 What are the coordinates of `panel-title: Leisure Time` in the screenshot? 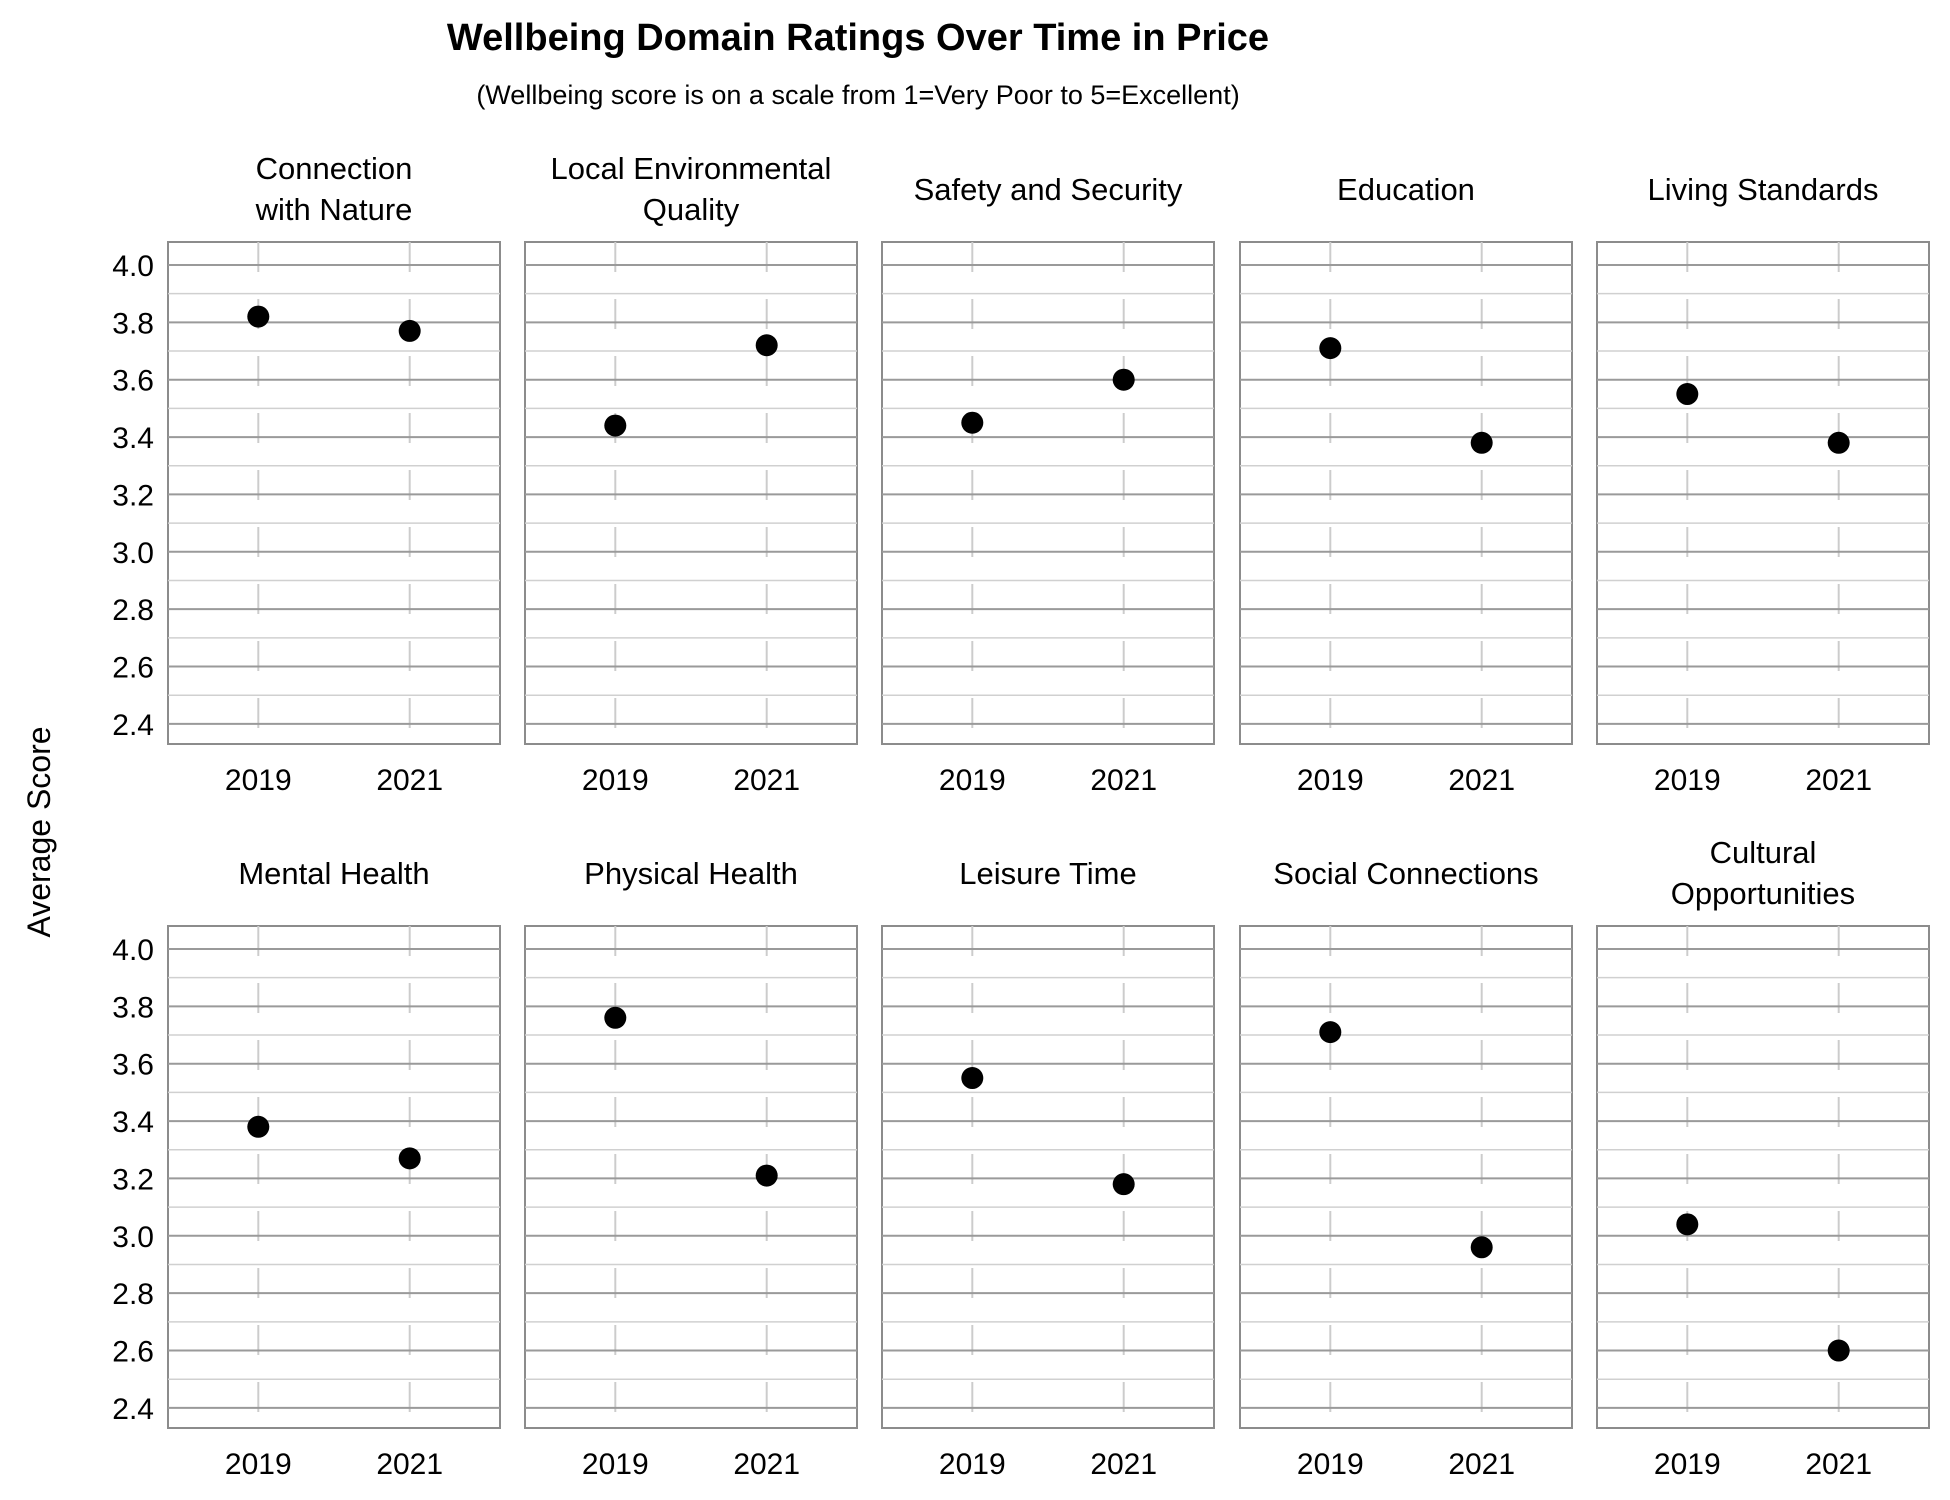 It's located at (1047, 873).